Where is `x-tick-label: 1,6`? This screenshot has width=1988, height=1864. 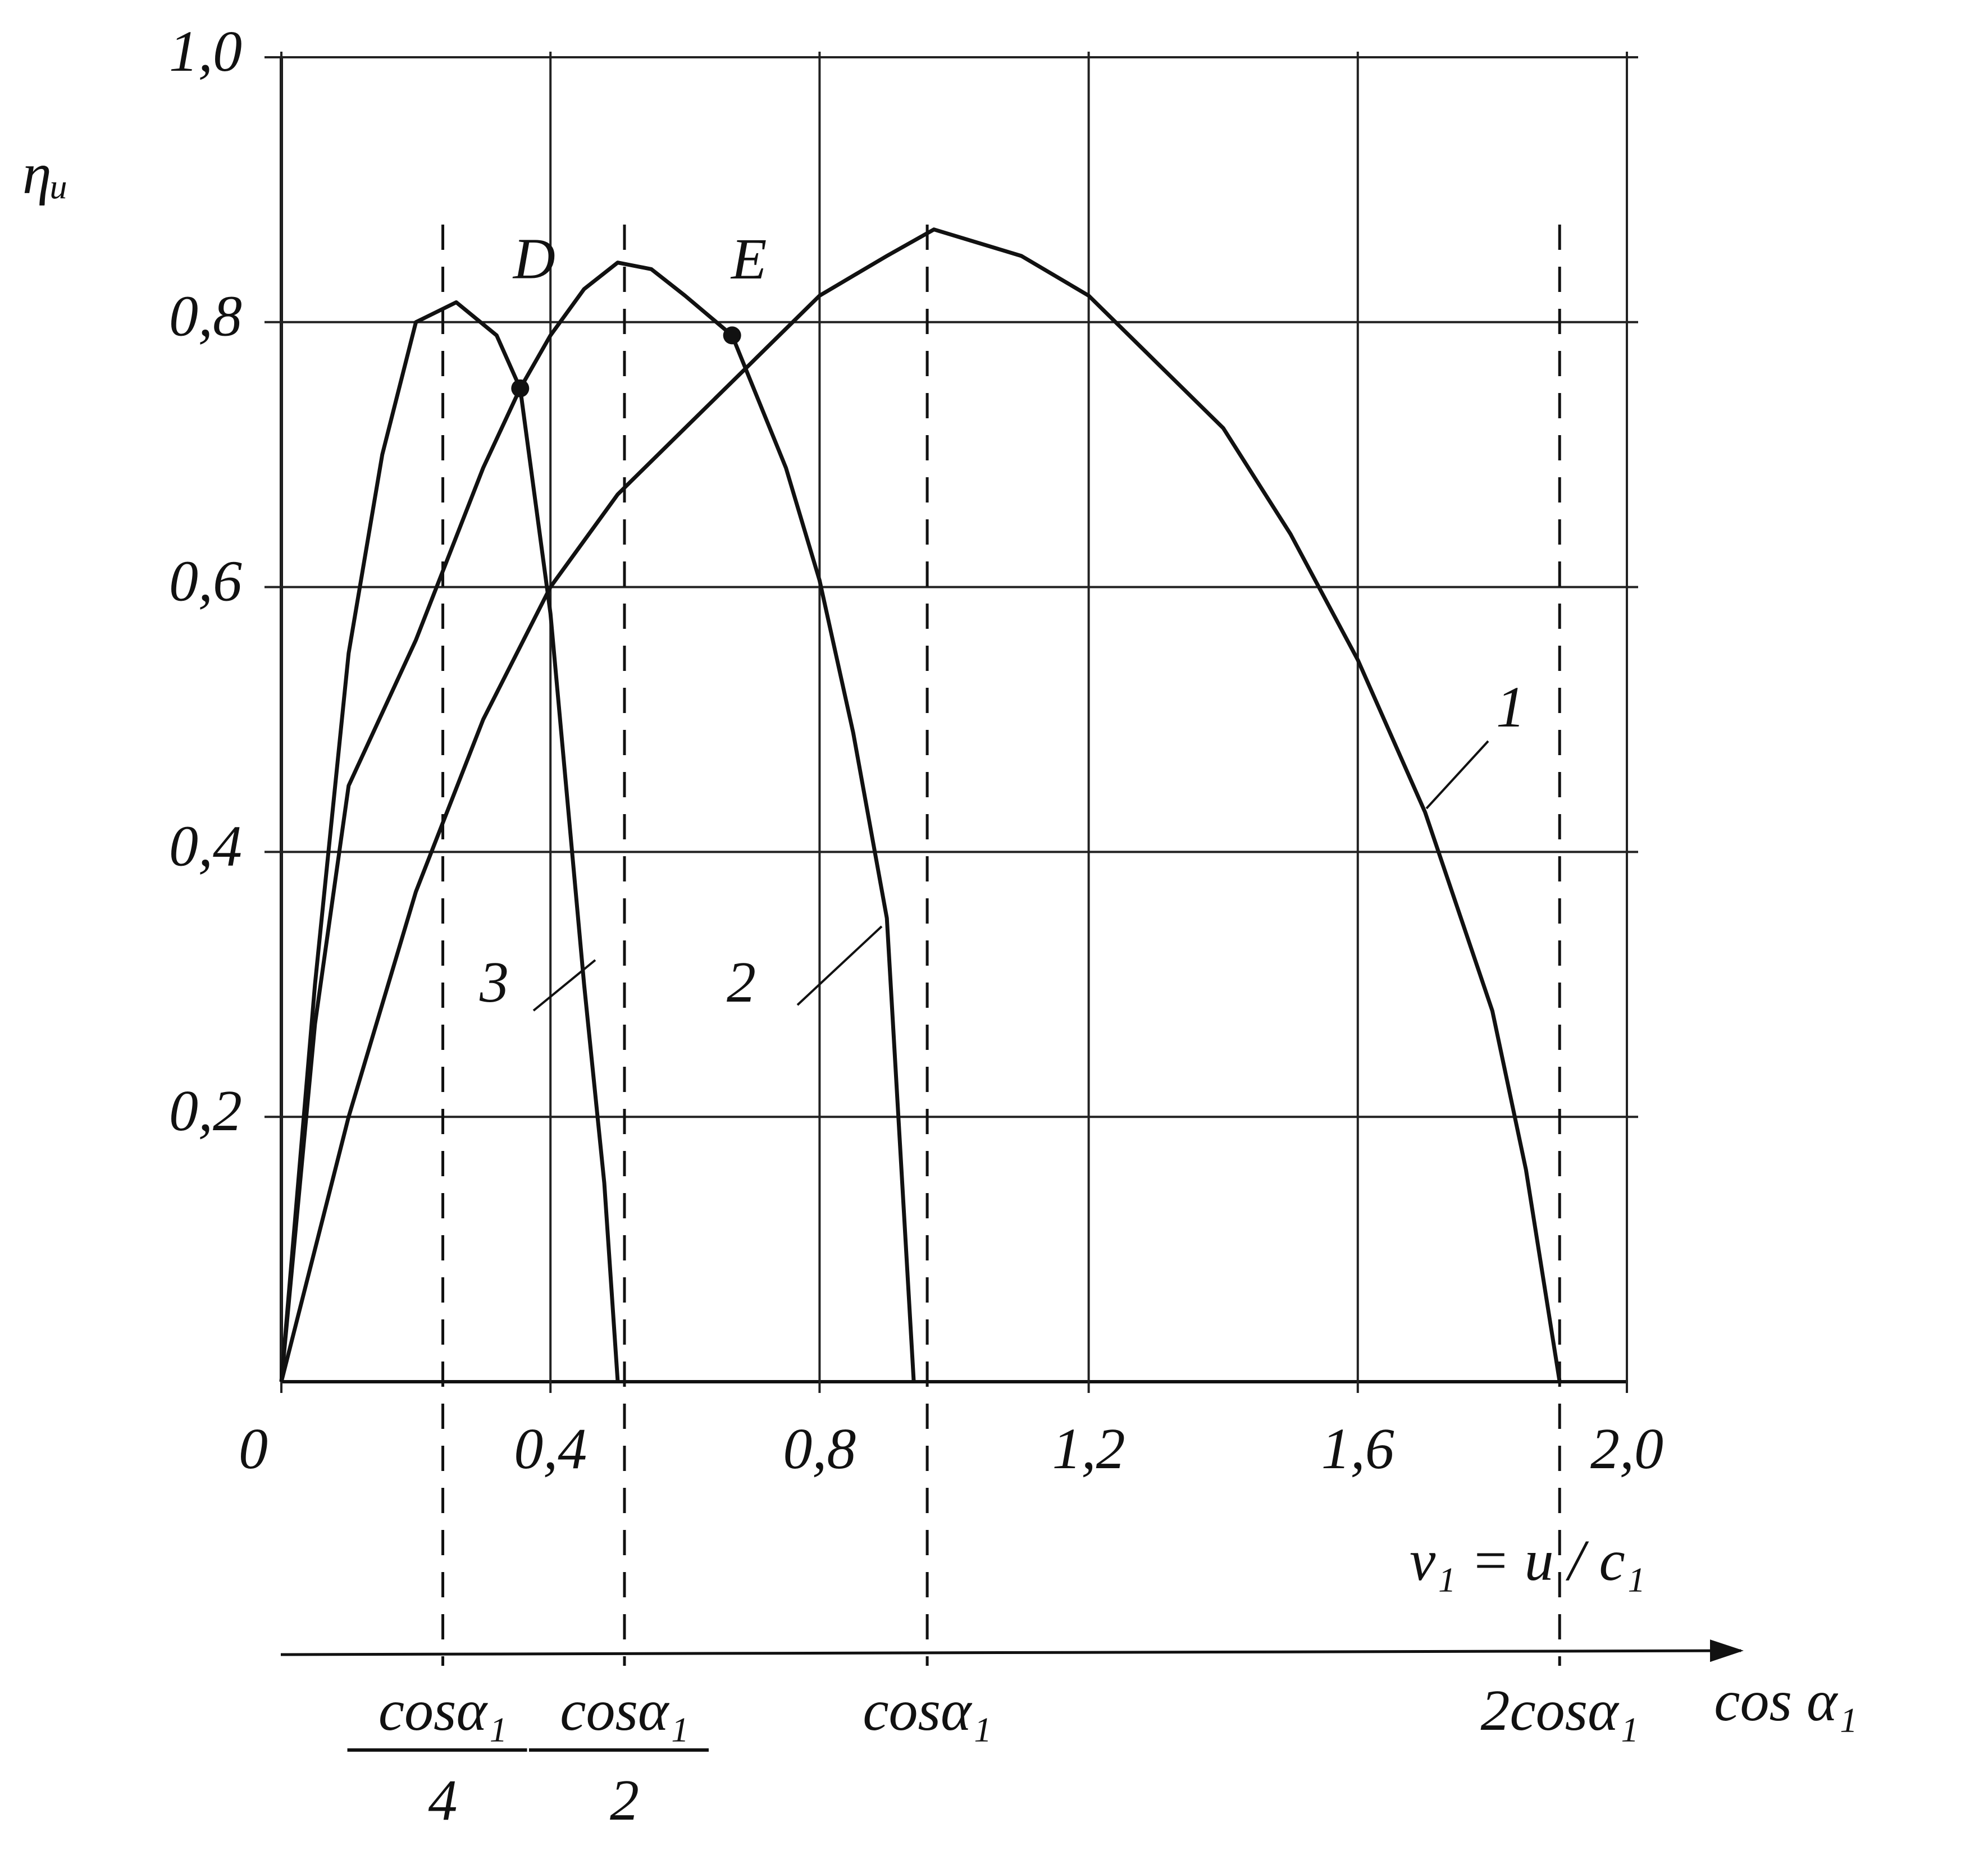 x-tick-label: 1,6 is located at coordinates (1357, 1449).